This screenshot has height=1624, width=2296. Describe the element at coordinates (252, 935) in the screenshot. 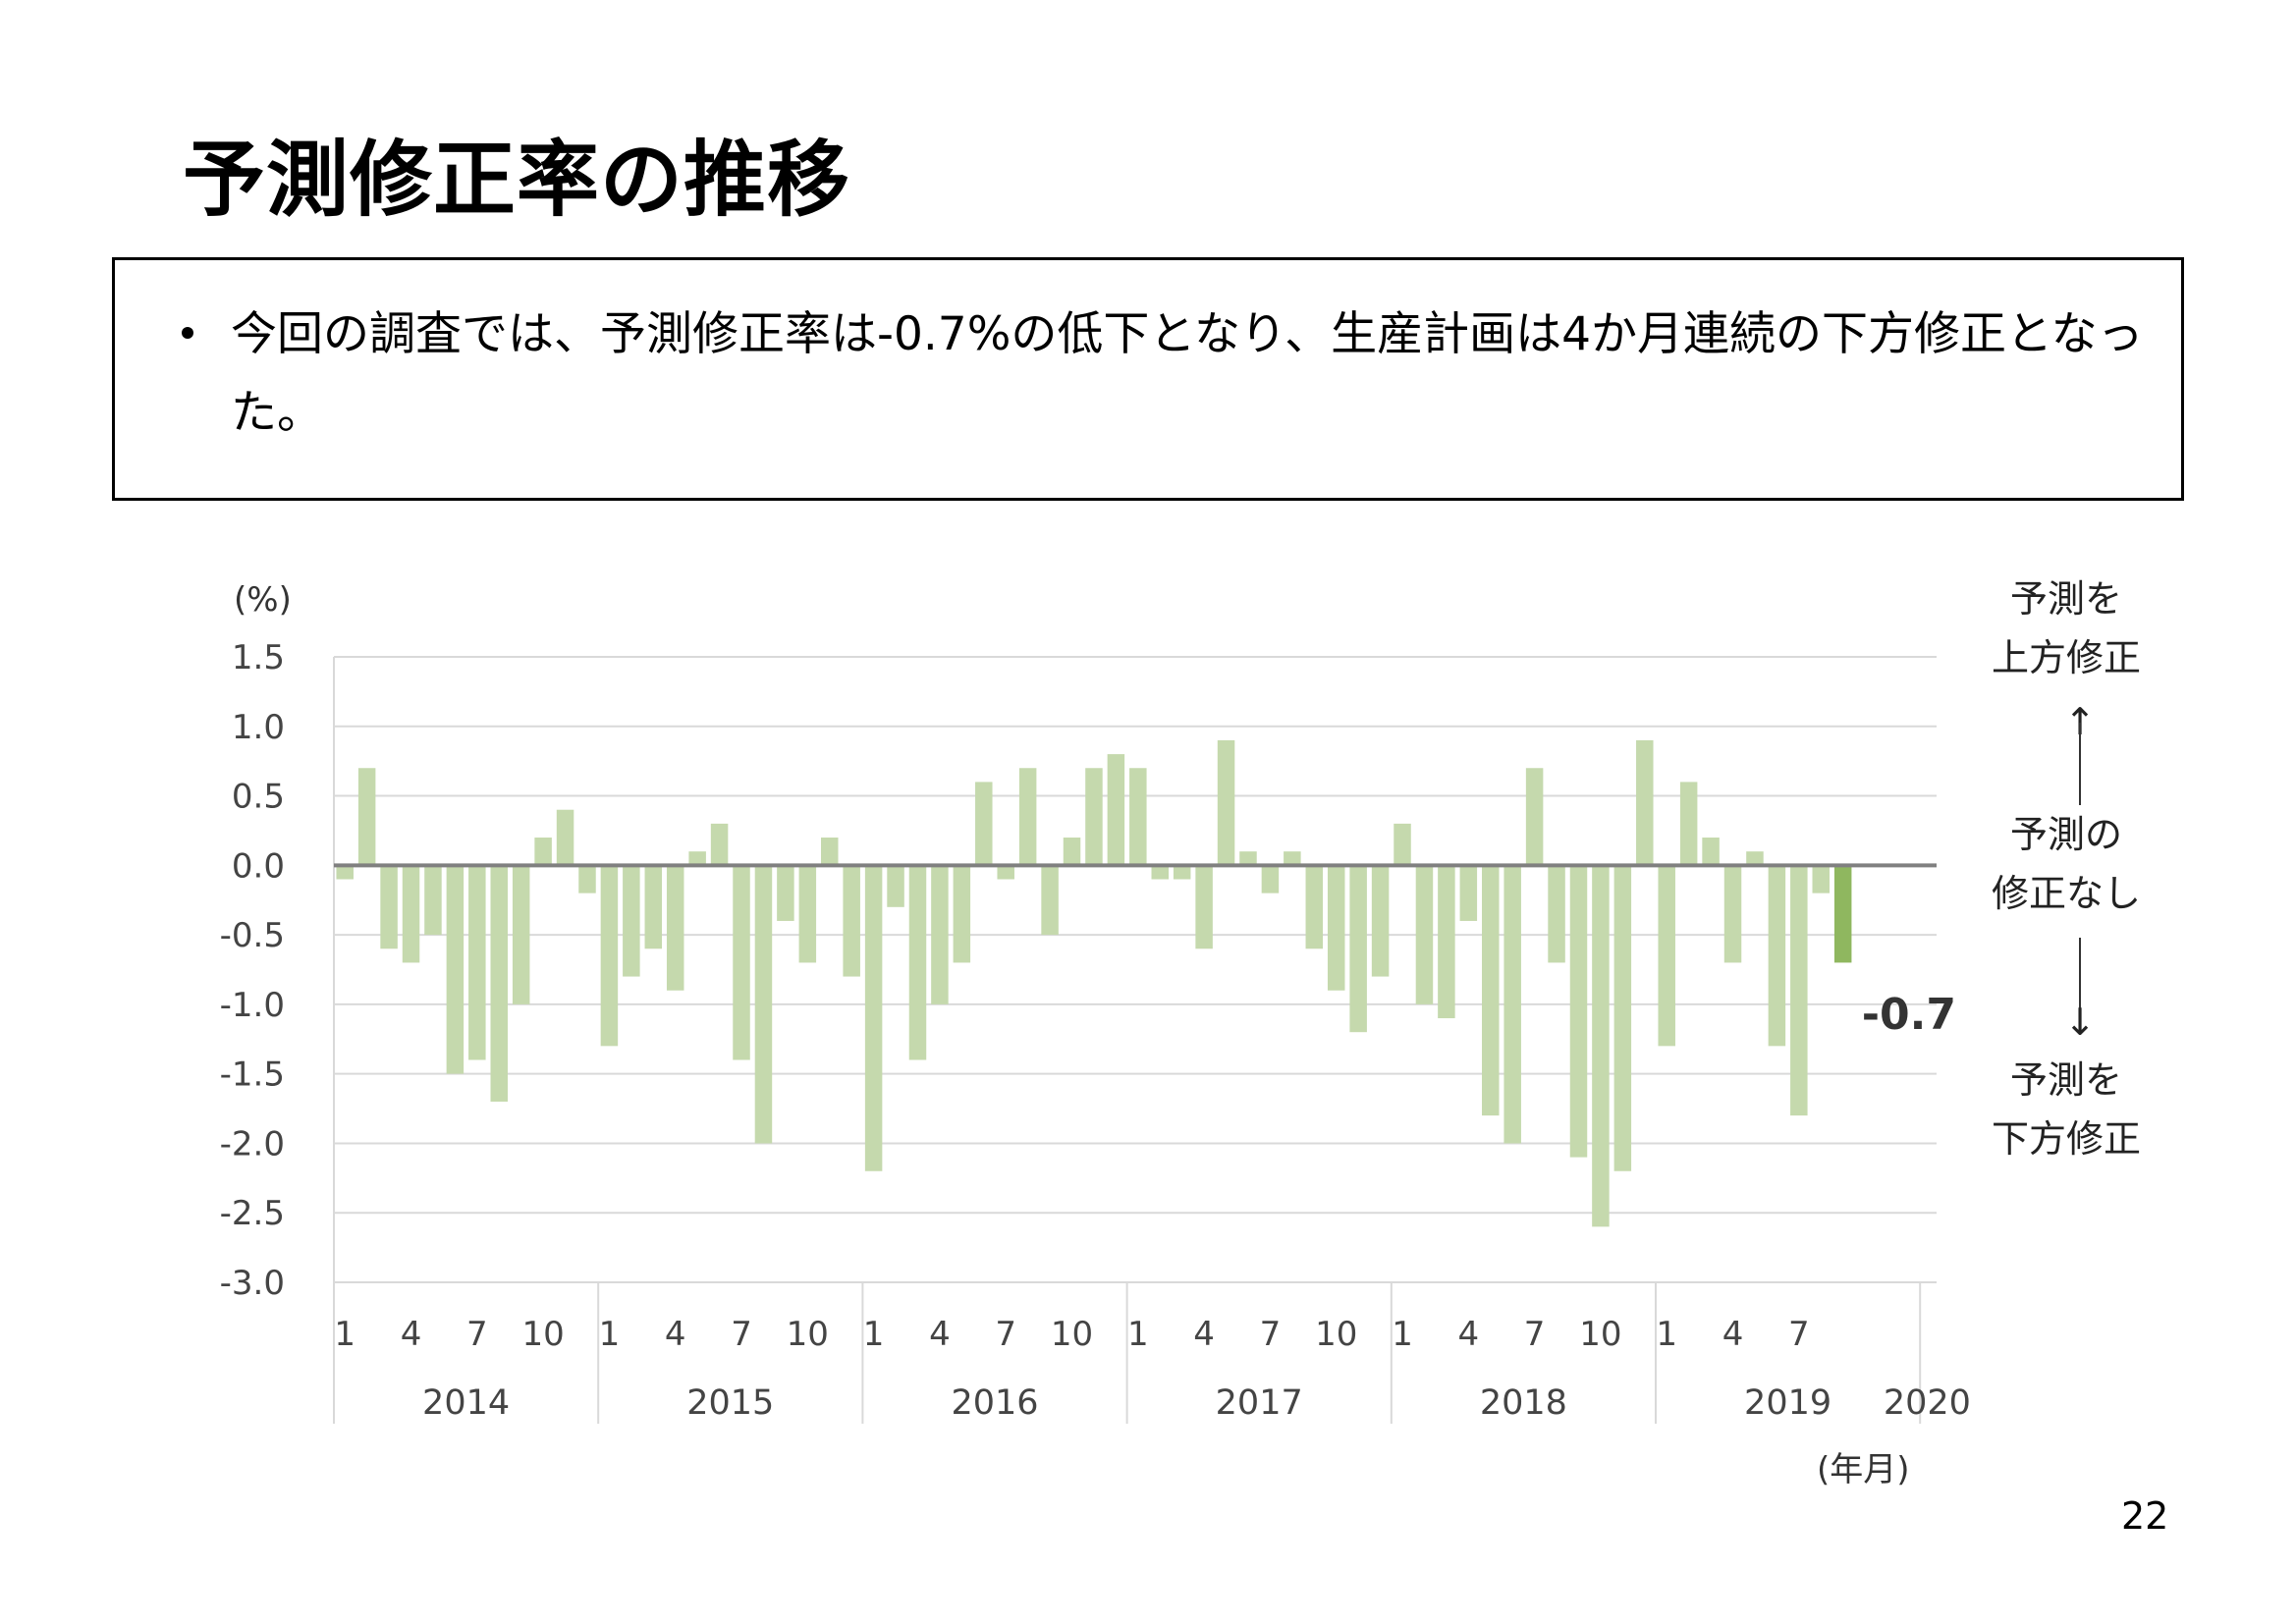

I see `y-tick-label: -0.5` at that location.